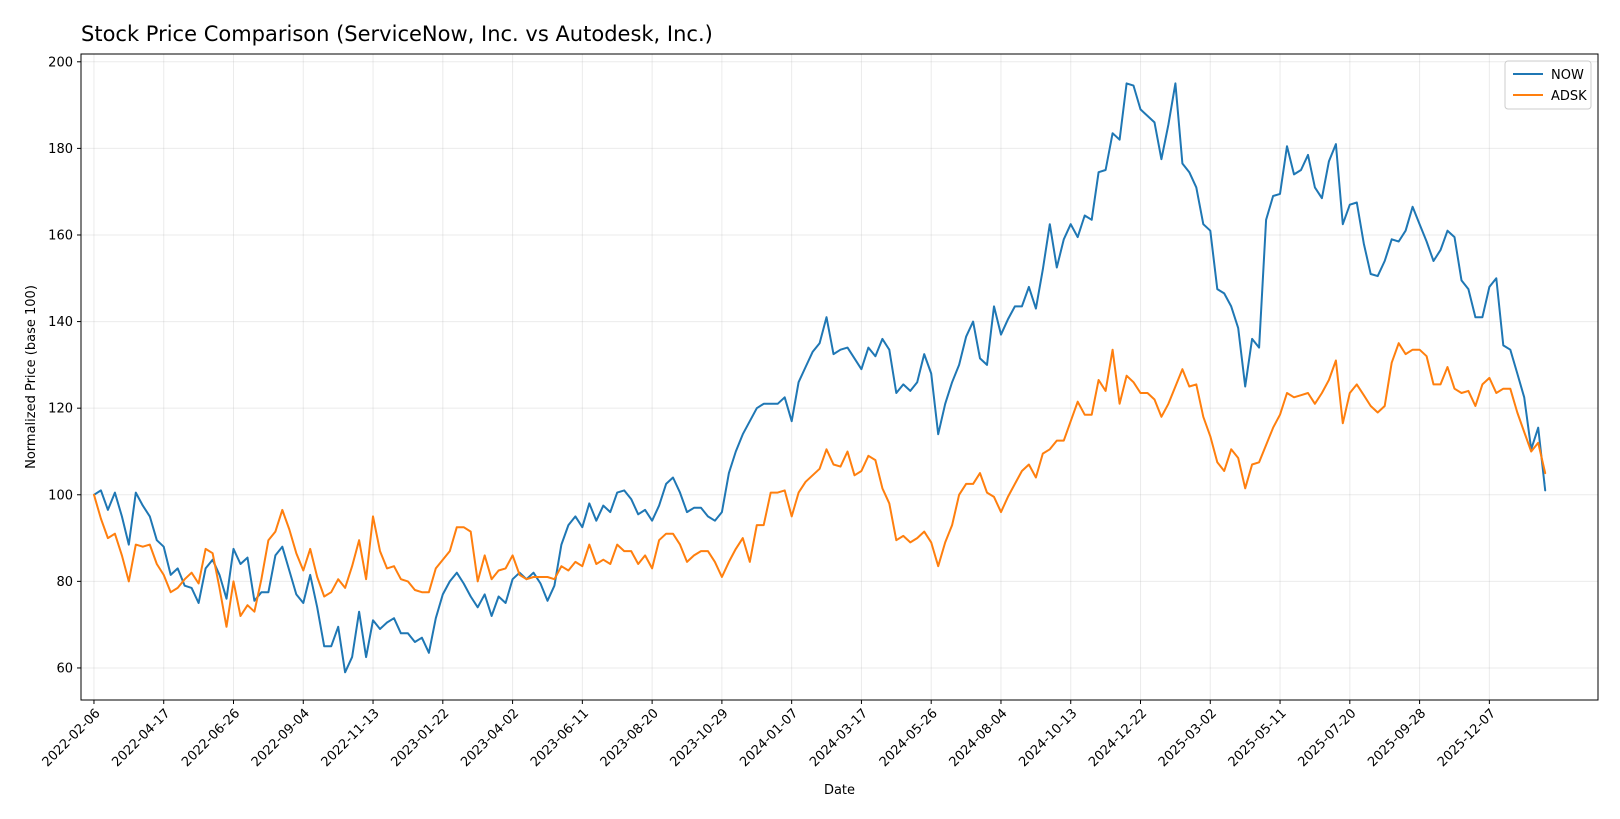 Image resolution: width=1620 pixels, height=819 pixels. What do you see at coordinates (1327, 738) in the screenshot?
I see `x-tick-label-2025-07-20: 2025-07-20` at bounding box center [1327, 738].